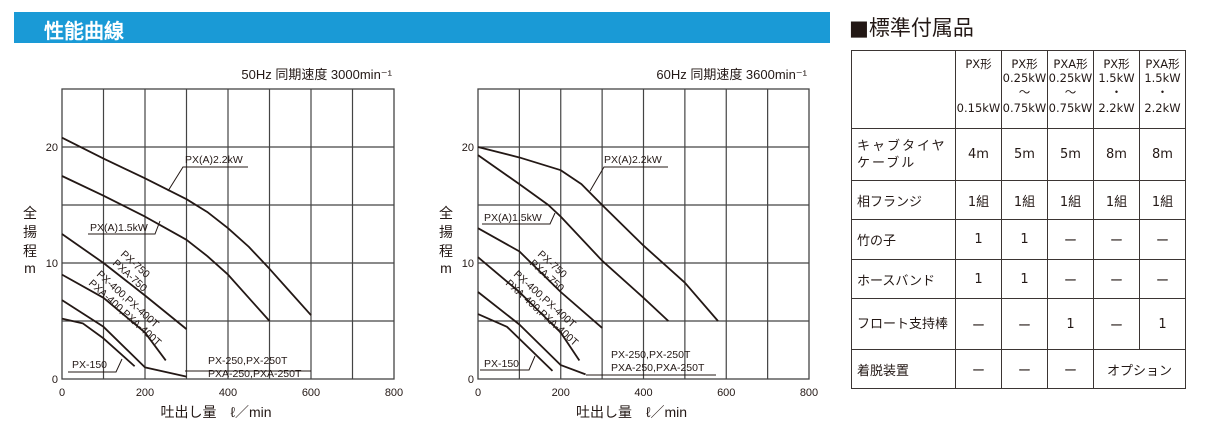 The width and height of the screenshot is (1211, 432). Describe the element at coordinates (903, 200) in the screenshot. I see `row-label: 相フランジ` at that location.